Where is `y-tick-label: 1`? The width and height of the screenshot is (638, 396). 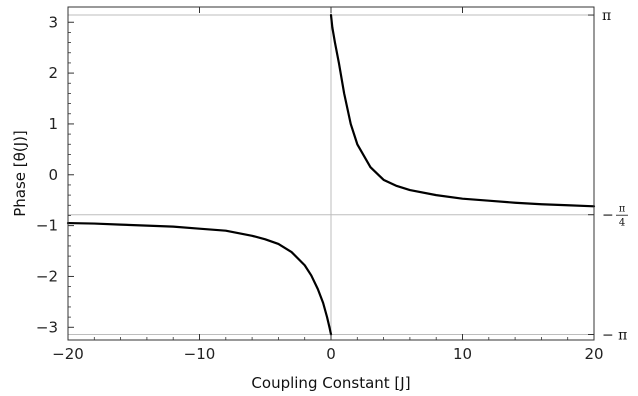
y-tick-label: 1 is located at coordinates (53, 124).